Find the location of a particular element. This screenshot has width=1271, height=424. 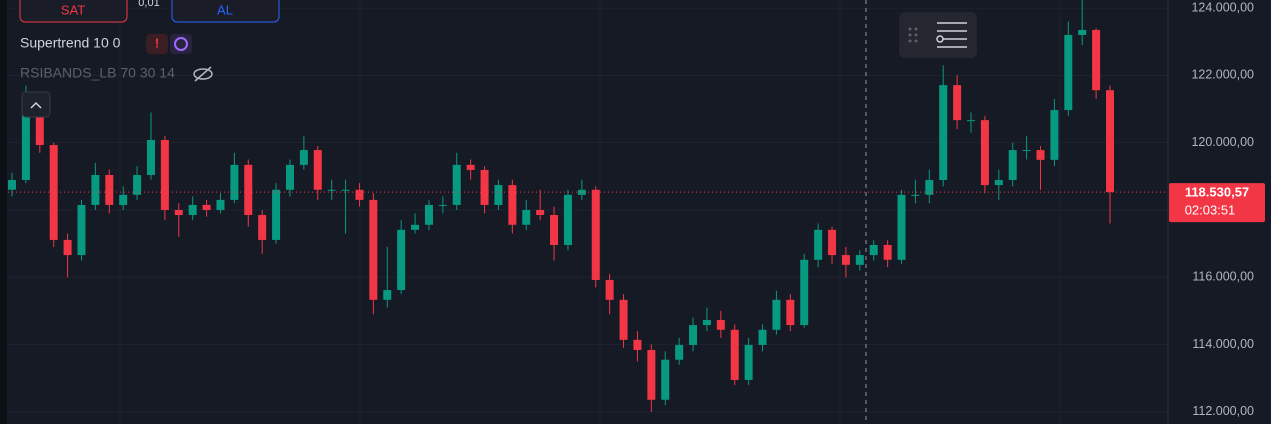

buy-button is located at coordinates (225, 11).